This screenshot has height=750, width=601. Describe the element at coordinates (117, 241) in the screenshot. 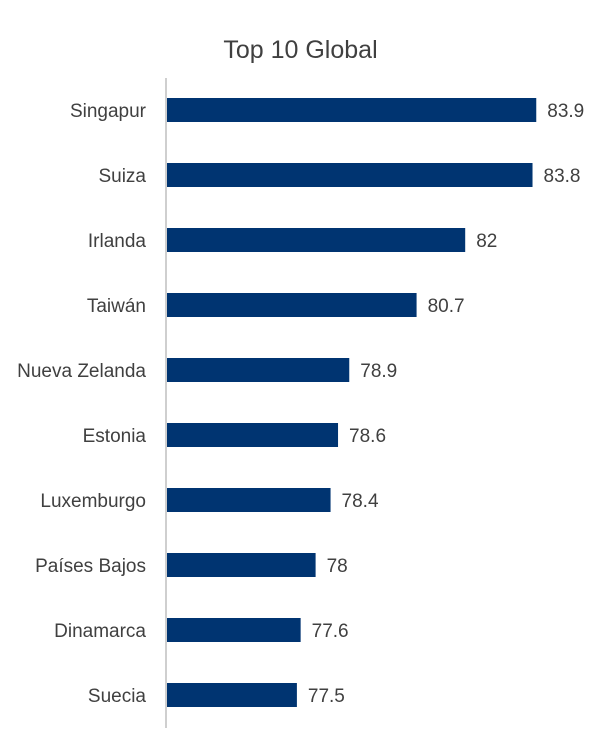

I see `category-label: Irlanda` at that location.